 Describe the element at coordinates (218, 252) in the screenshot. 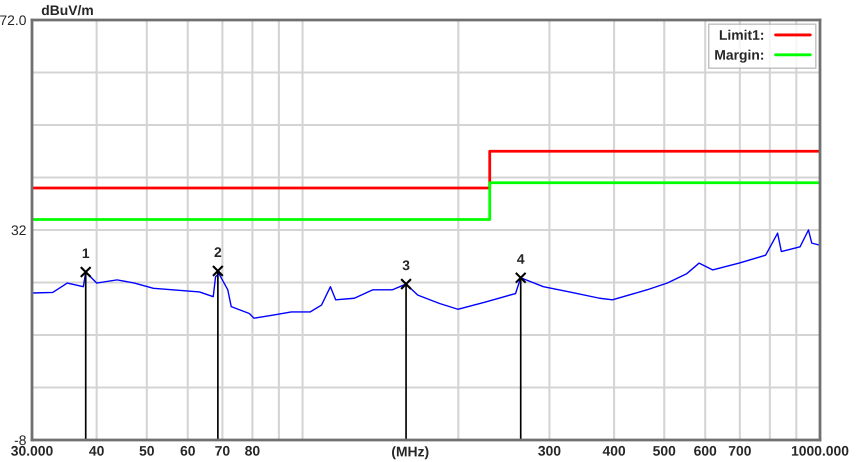

I see `annotation: 2` at that location.